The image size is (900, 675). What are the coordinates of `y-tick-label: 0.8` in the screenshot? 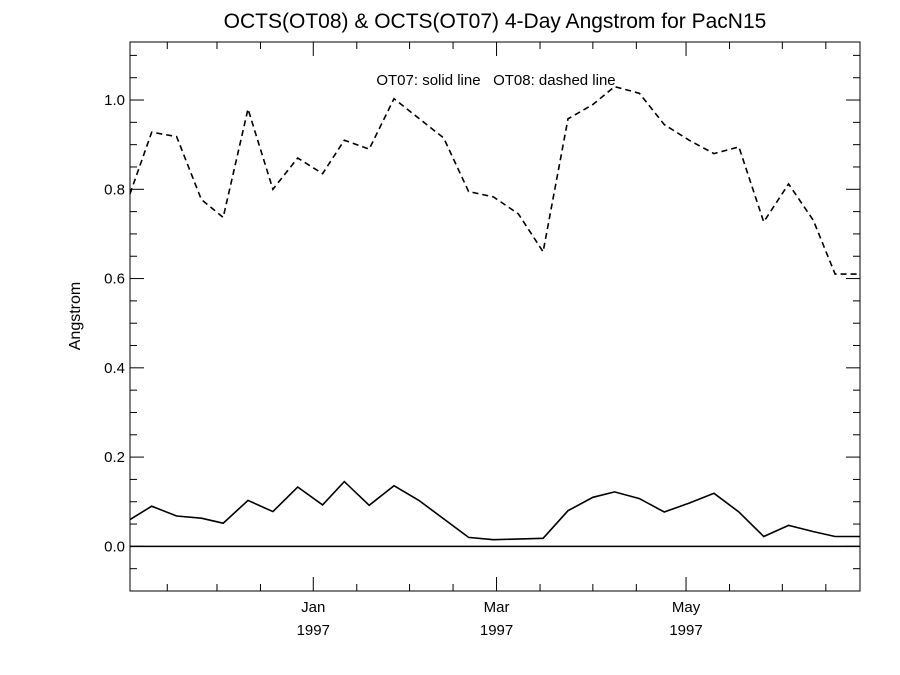 It's located at (114, 189).